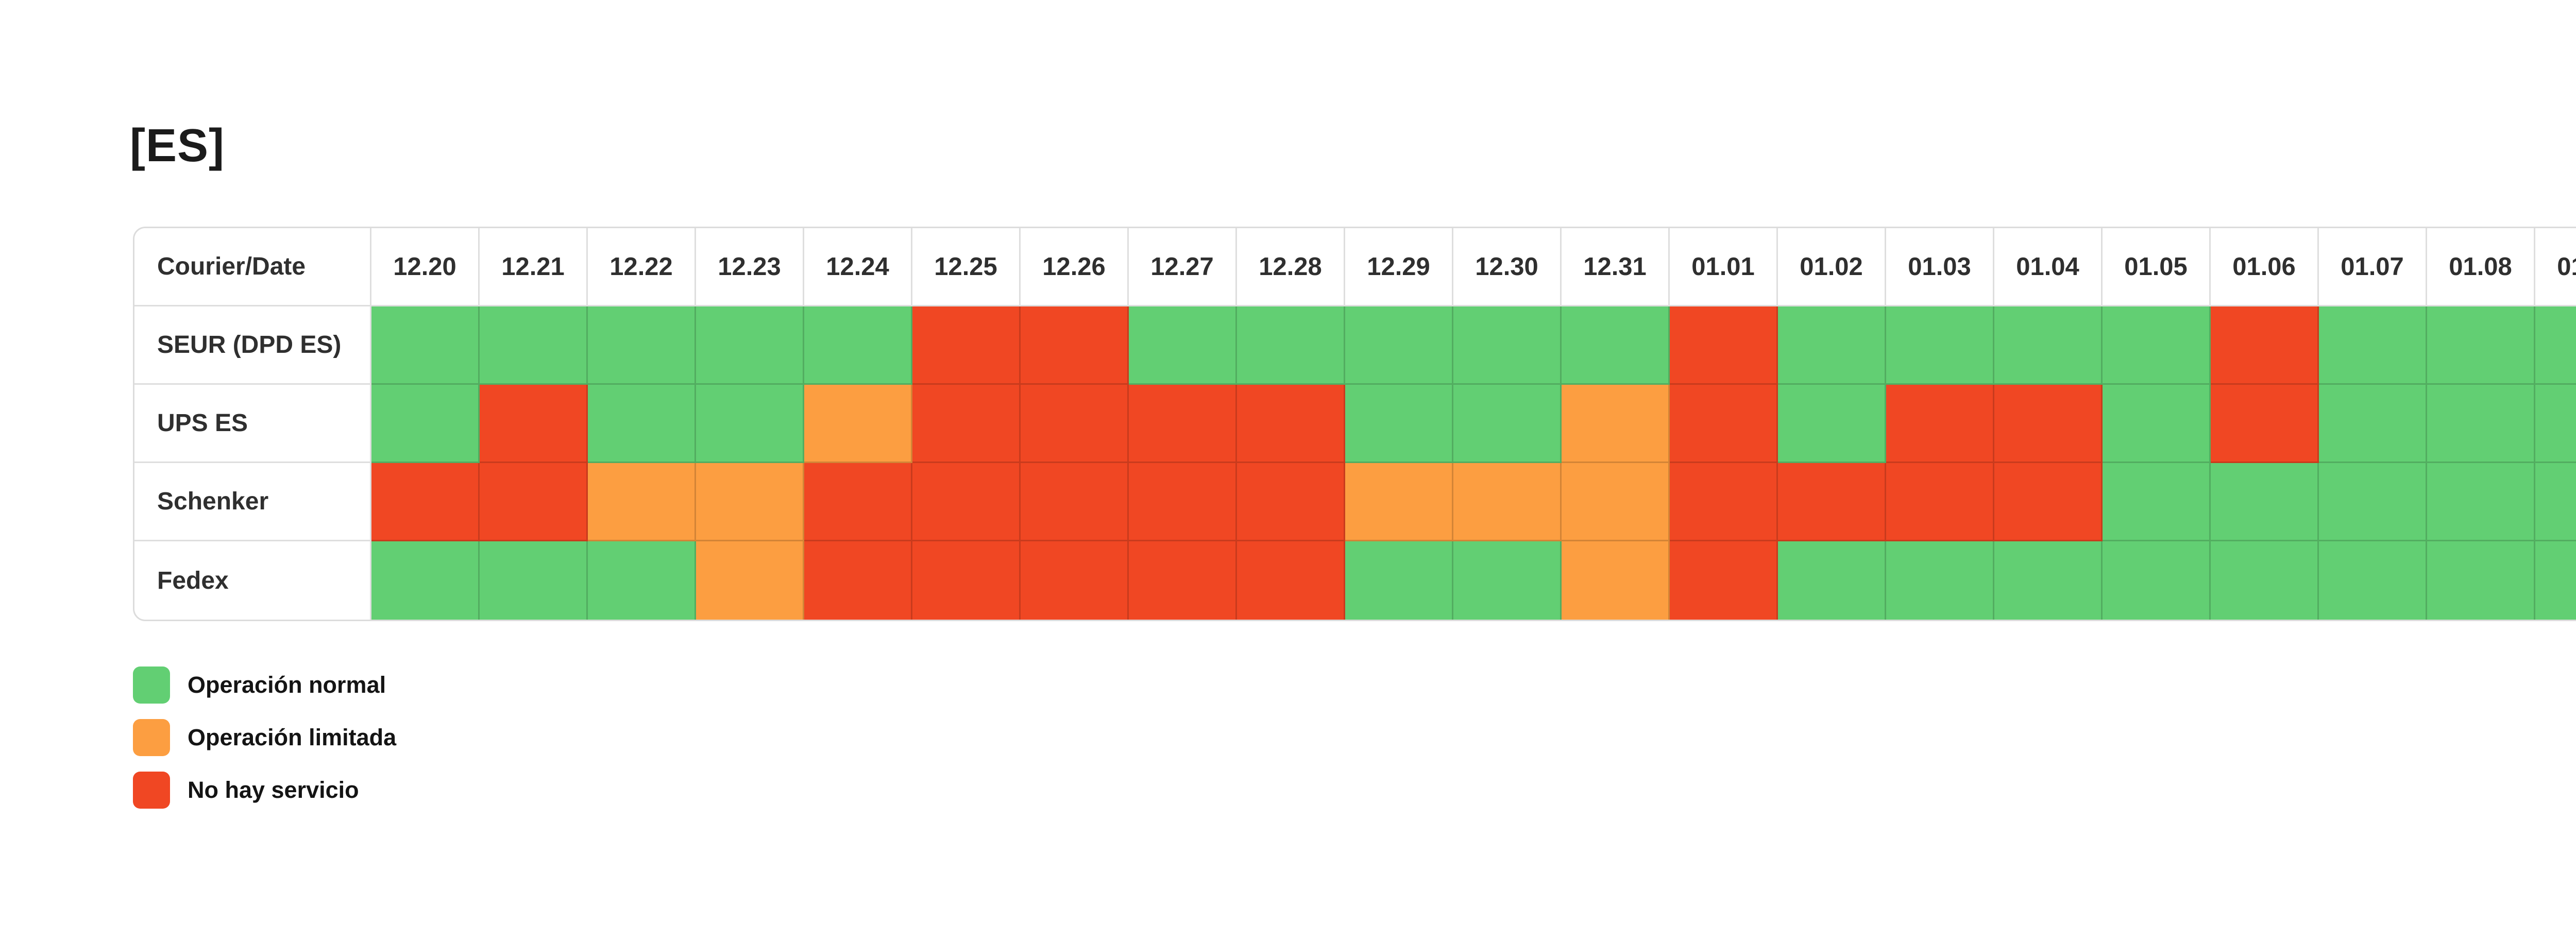  What do you see at coordinates (1508, 267) in the screenshot?
I see `date-header-12.30: 12.30` at bounding box center [1508, 267].